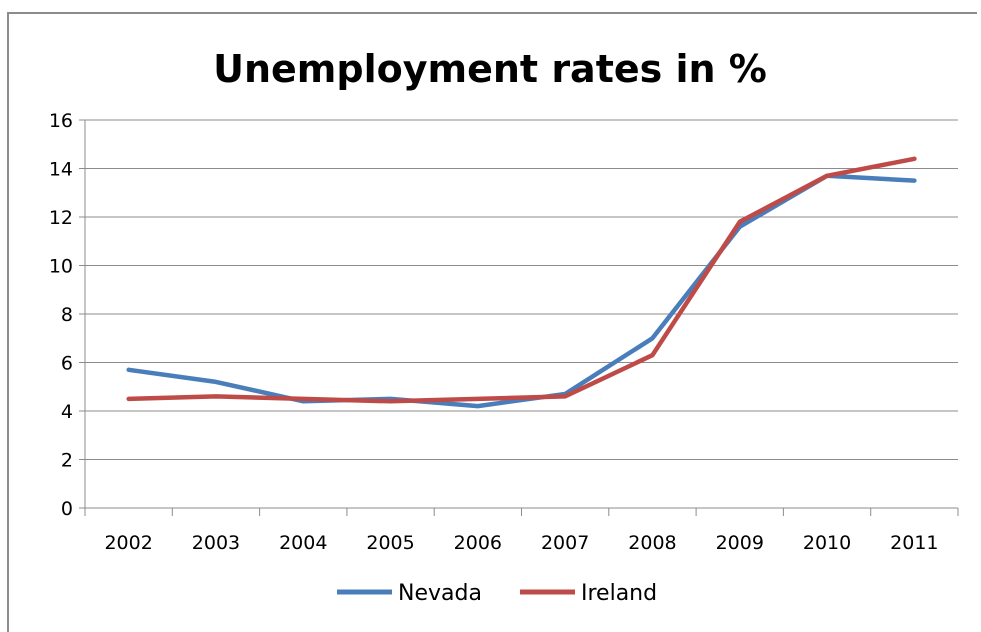 The height and width of the screenshot is (632, 981). Describe the element at coordinates (61, 267) in the screenshot. I see `y-tick-label: 10` at that location.